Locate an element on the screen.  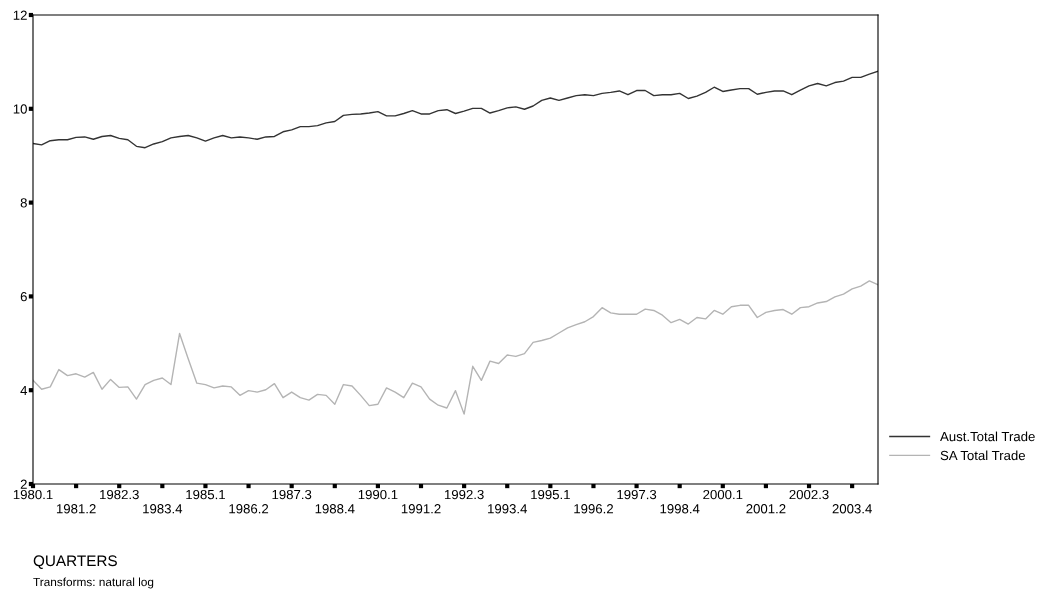
x-tick-label: 2003.4 is located at coordinates (852, 509).